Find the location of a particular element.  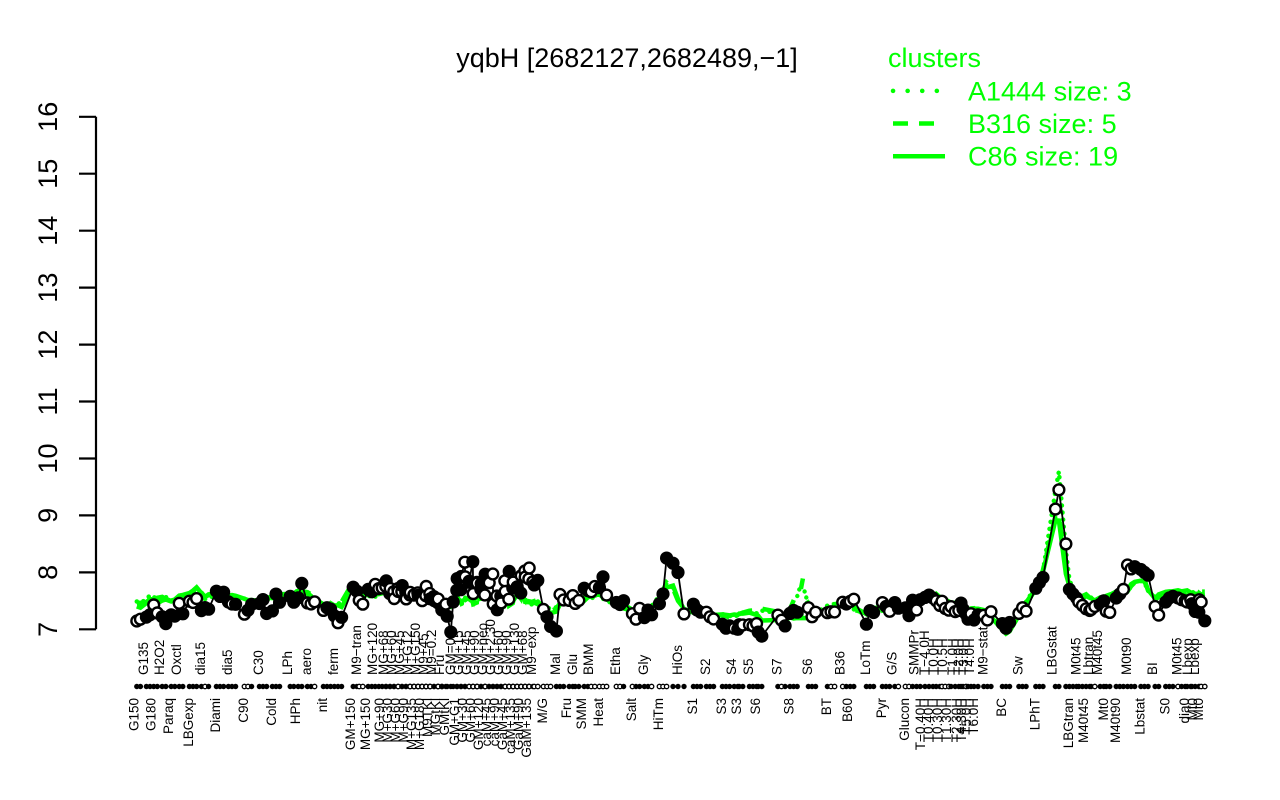

svg-text: caM+90 is located at coordinates (494, 722).